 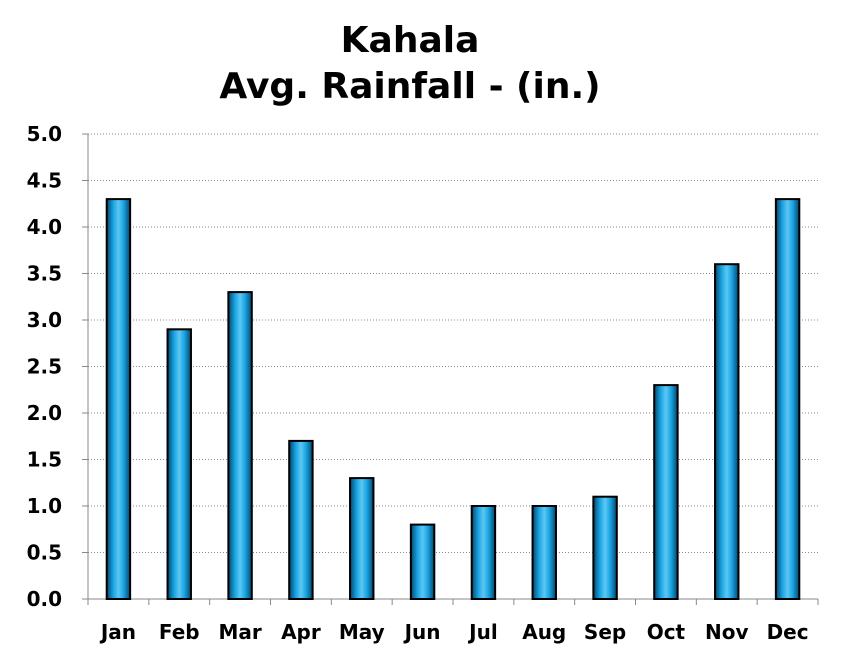 I want to click on bar-mar, so click(x=240, y=445).